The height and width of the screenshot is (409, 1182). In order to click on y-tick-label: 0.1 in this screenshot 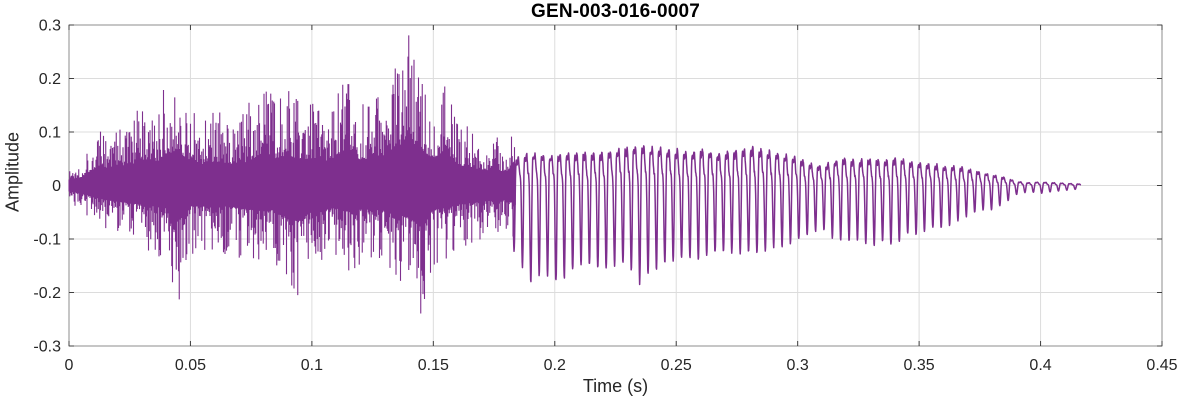, I will do `click(50, 133)`.